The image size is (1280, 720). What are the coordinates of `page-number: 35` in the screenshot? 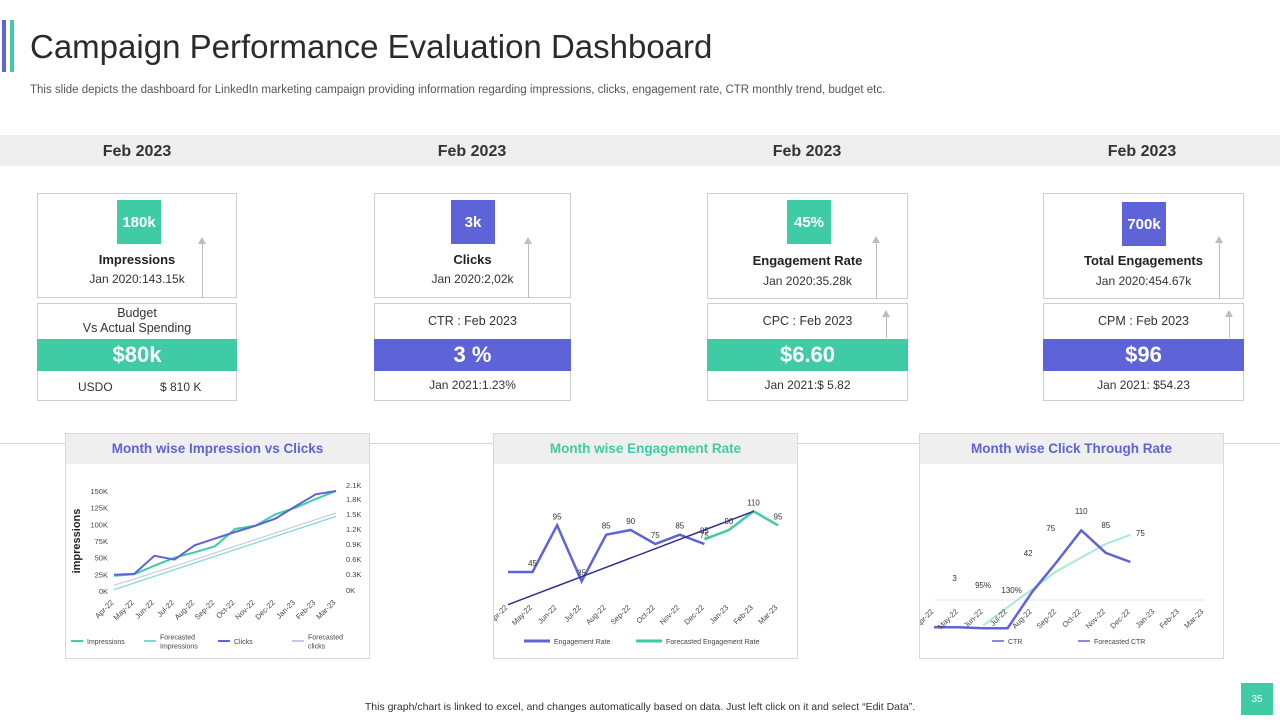 It's located at (1257, 699).